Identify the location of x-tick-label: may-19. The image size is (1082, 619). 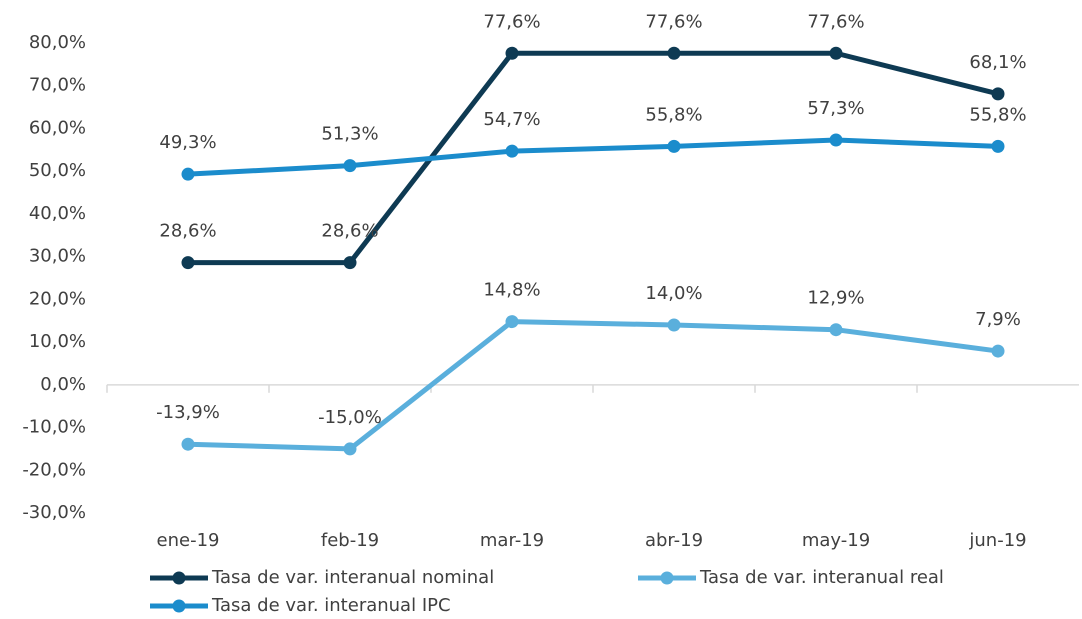
(836, 540).